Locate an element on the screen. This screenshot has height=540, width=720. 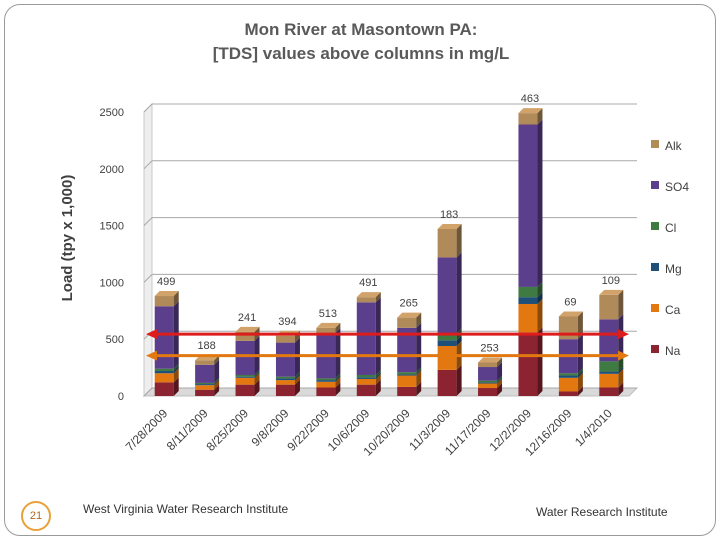
legend-label-ca: Ca is located at coordinates (673, 310).